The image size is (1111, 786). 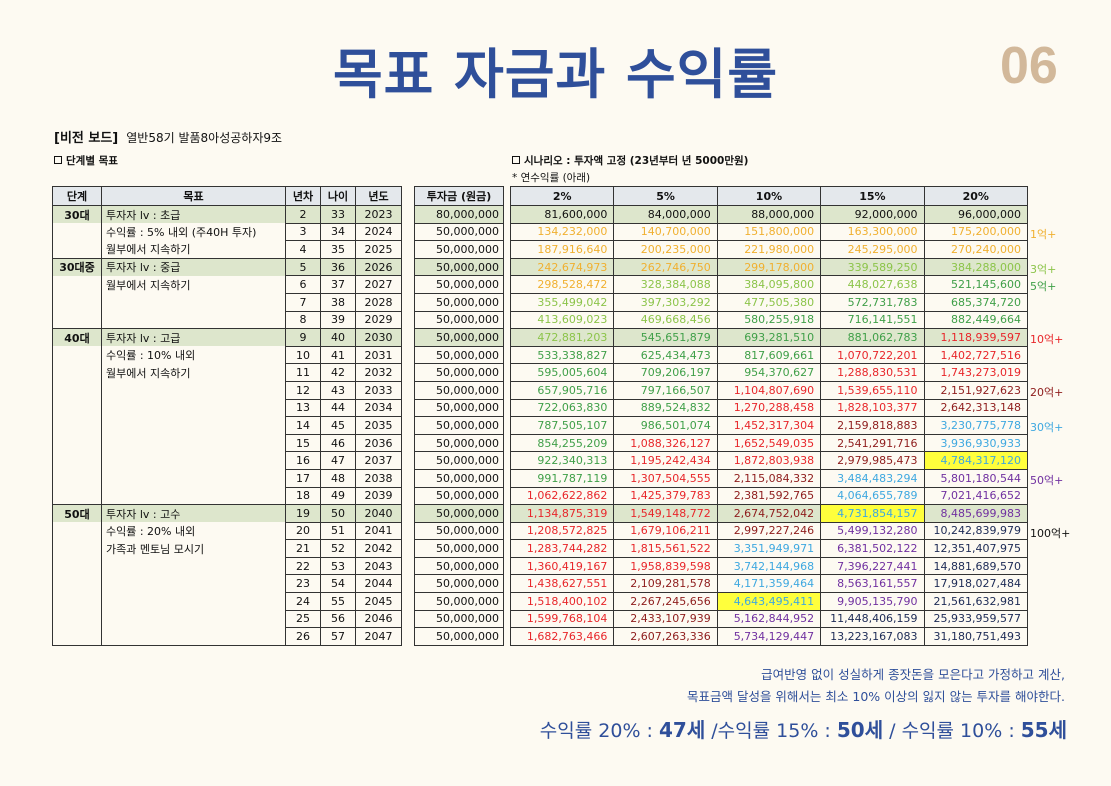 What do you see at coordinates (562, 601) in the screenshot?
I see `value-cell: 1,518,400,102` at bounding box center [562, 601].